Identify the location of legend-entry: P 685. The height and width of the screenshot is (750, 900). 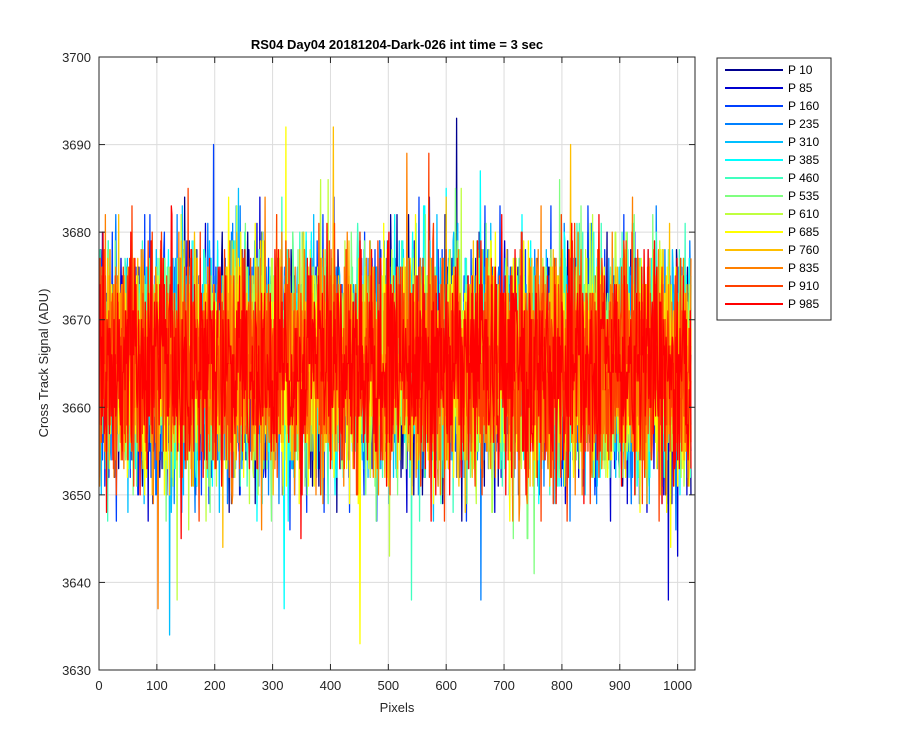
(803, 232).